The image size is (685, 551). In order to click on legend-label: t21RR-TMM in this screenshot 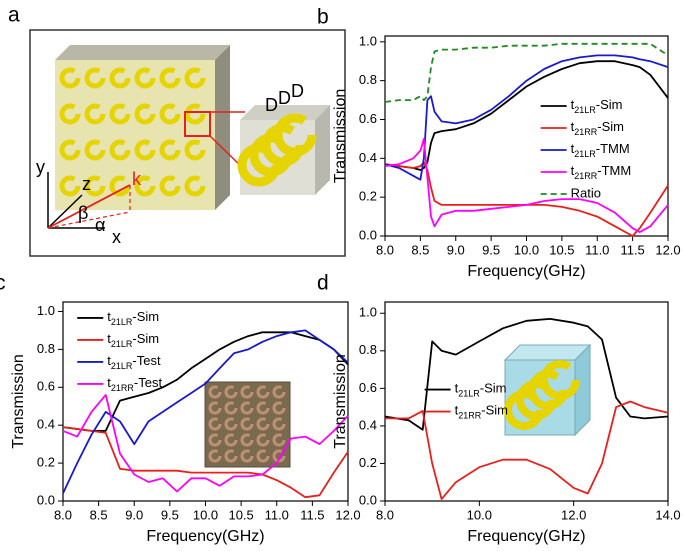, I will do `click(601, 172)`.